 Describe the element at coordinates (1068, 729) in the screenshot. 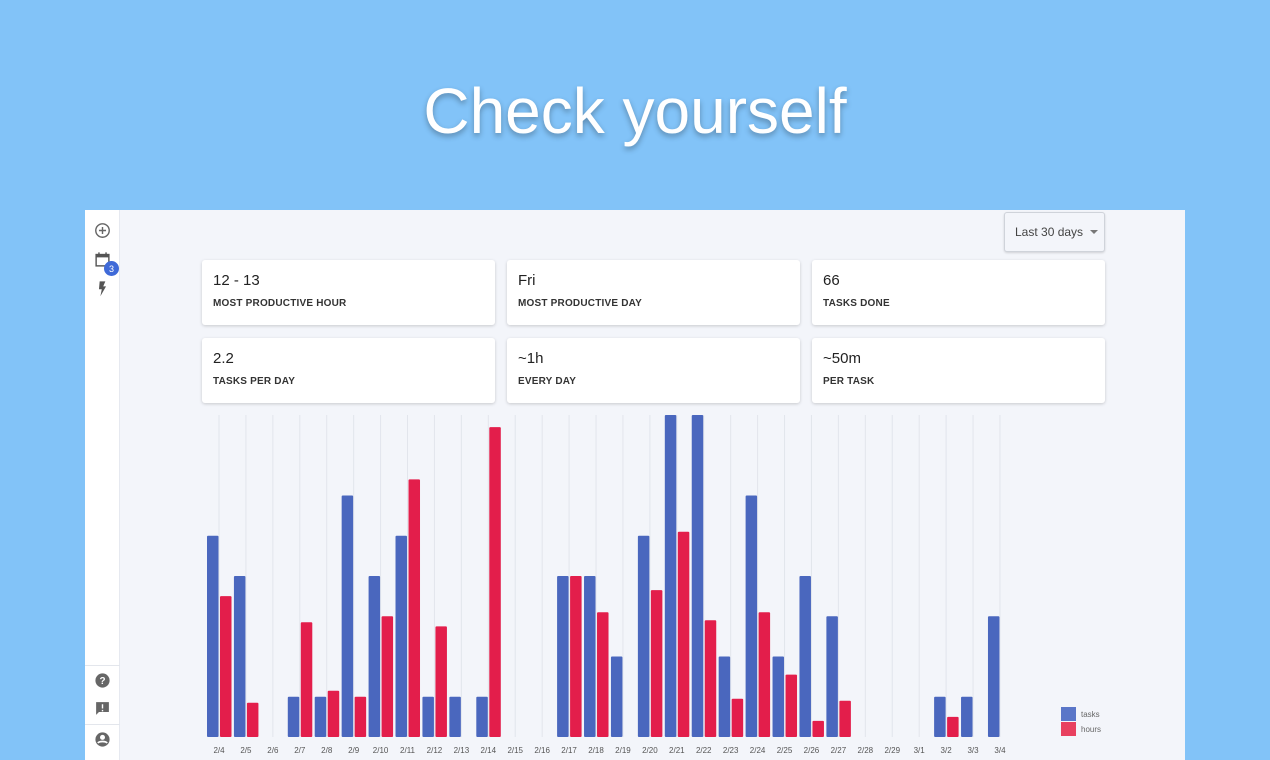

I see `legend-swatch-hours` at that location.